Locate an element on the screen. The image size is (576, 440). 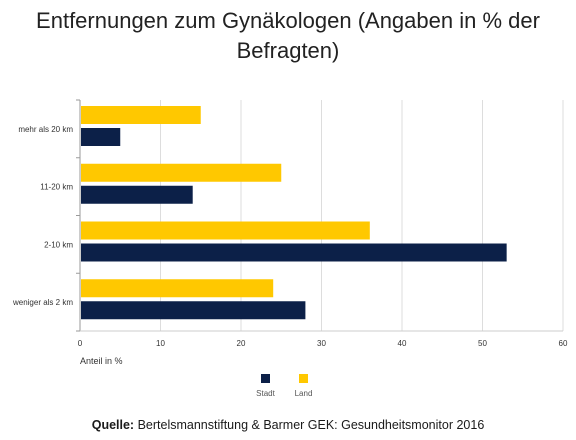
x-tick-label: 40 is located at coordinates (402, 343).